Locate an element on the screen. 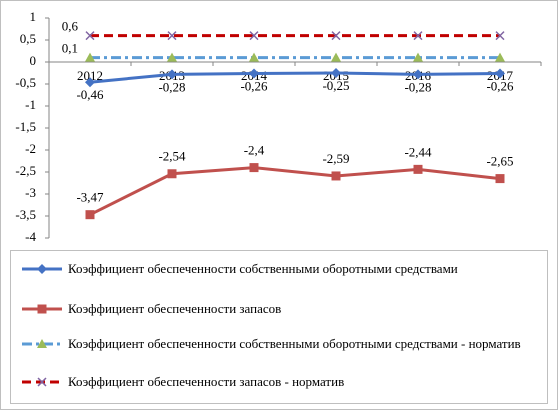 The height and width of the screenshot is (411, 559). x-tick-label: 2012 is located at coordinates (90, 75).